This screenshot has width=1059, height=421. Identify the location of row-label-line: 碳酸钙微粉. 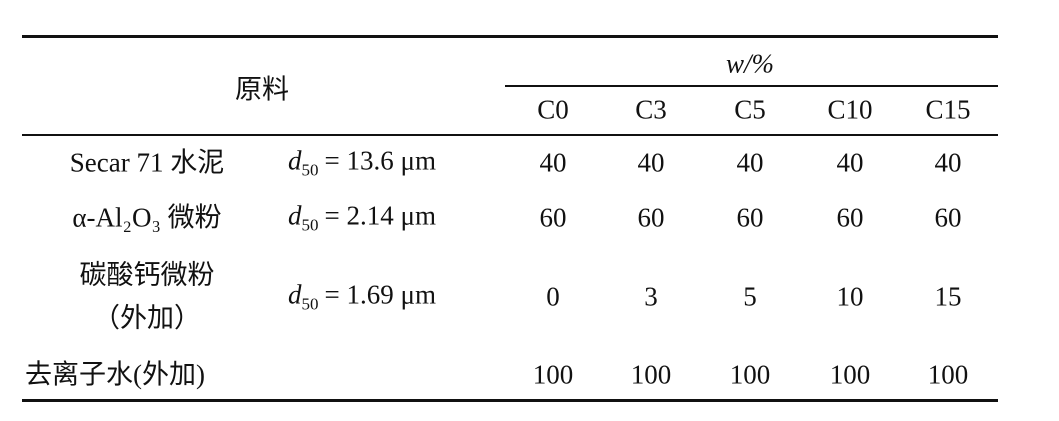
(147, 275).